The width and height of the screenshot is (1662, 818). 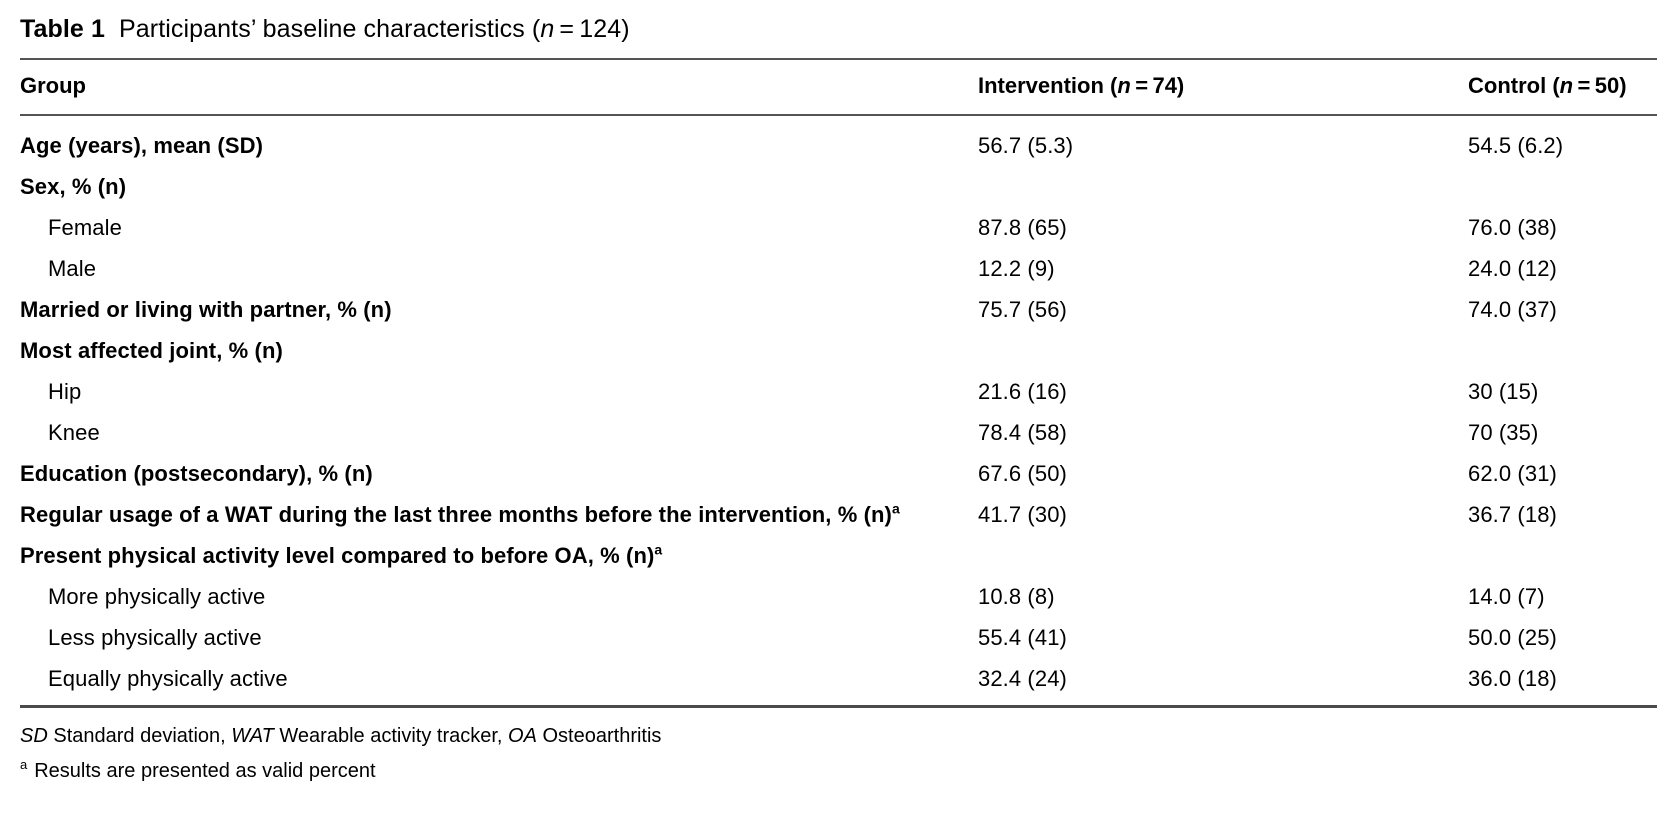 What do you see at coordinates (1516, 145) in the screenshot?
I see `control-value-cell: 54.5 (6.2)` at bounding box center [1516, 145].